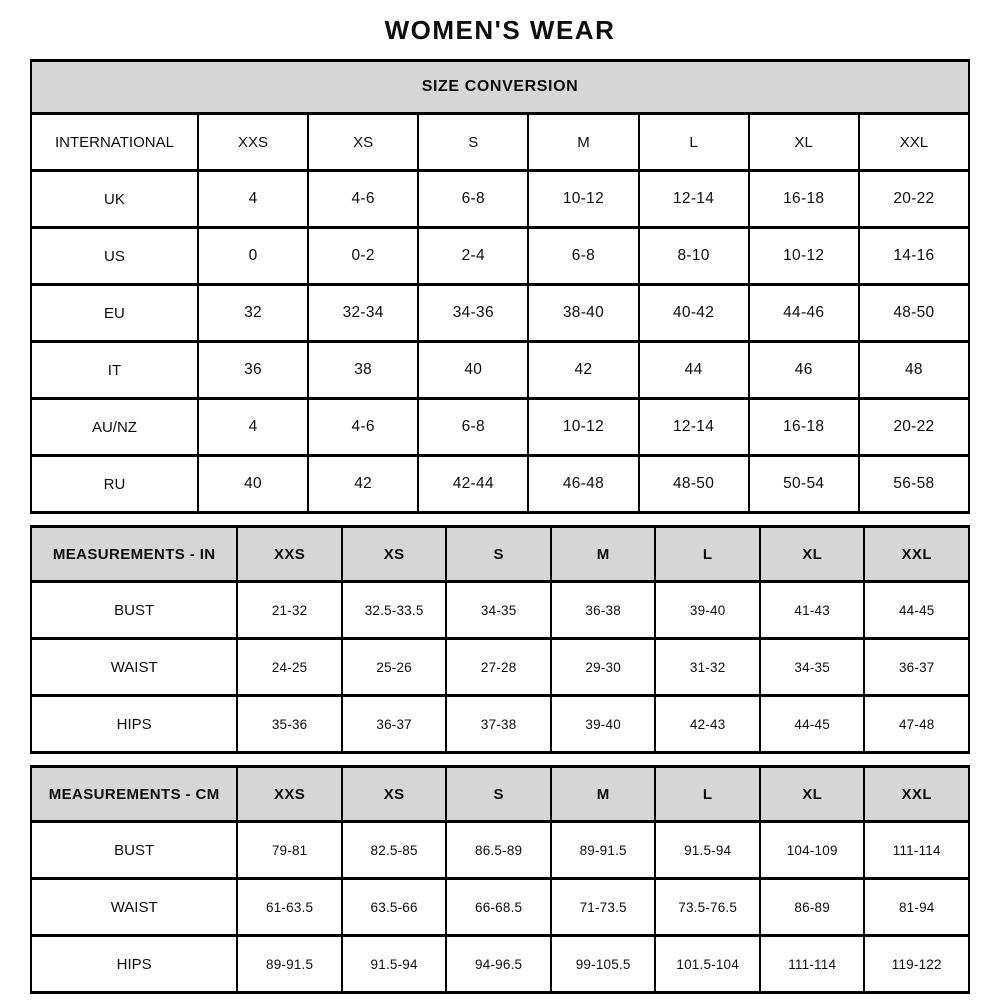 The width and height of the screenshot is (1000, 1000). I want to click on measurements-cm-label-hips: HIPS, so click(134, 964).